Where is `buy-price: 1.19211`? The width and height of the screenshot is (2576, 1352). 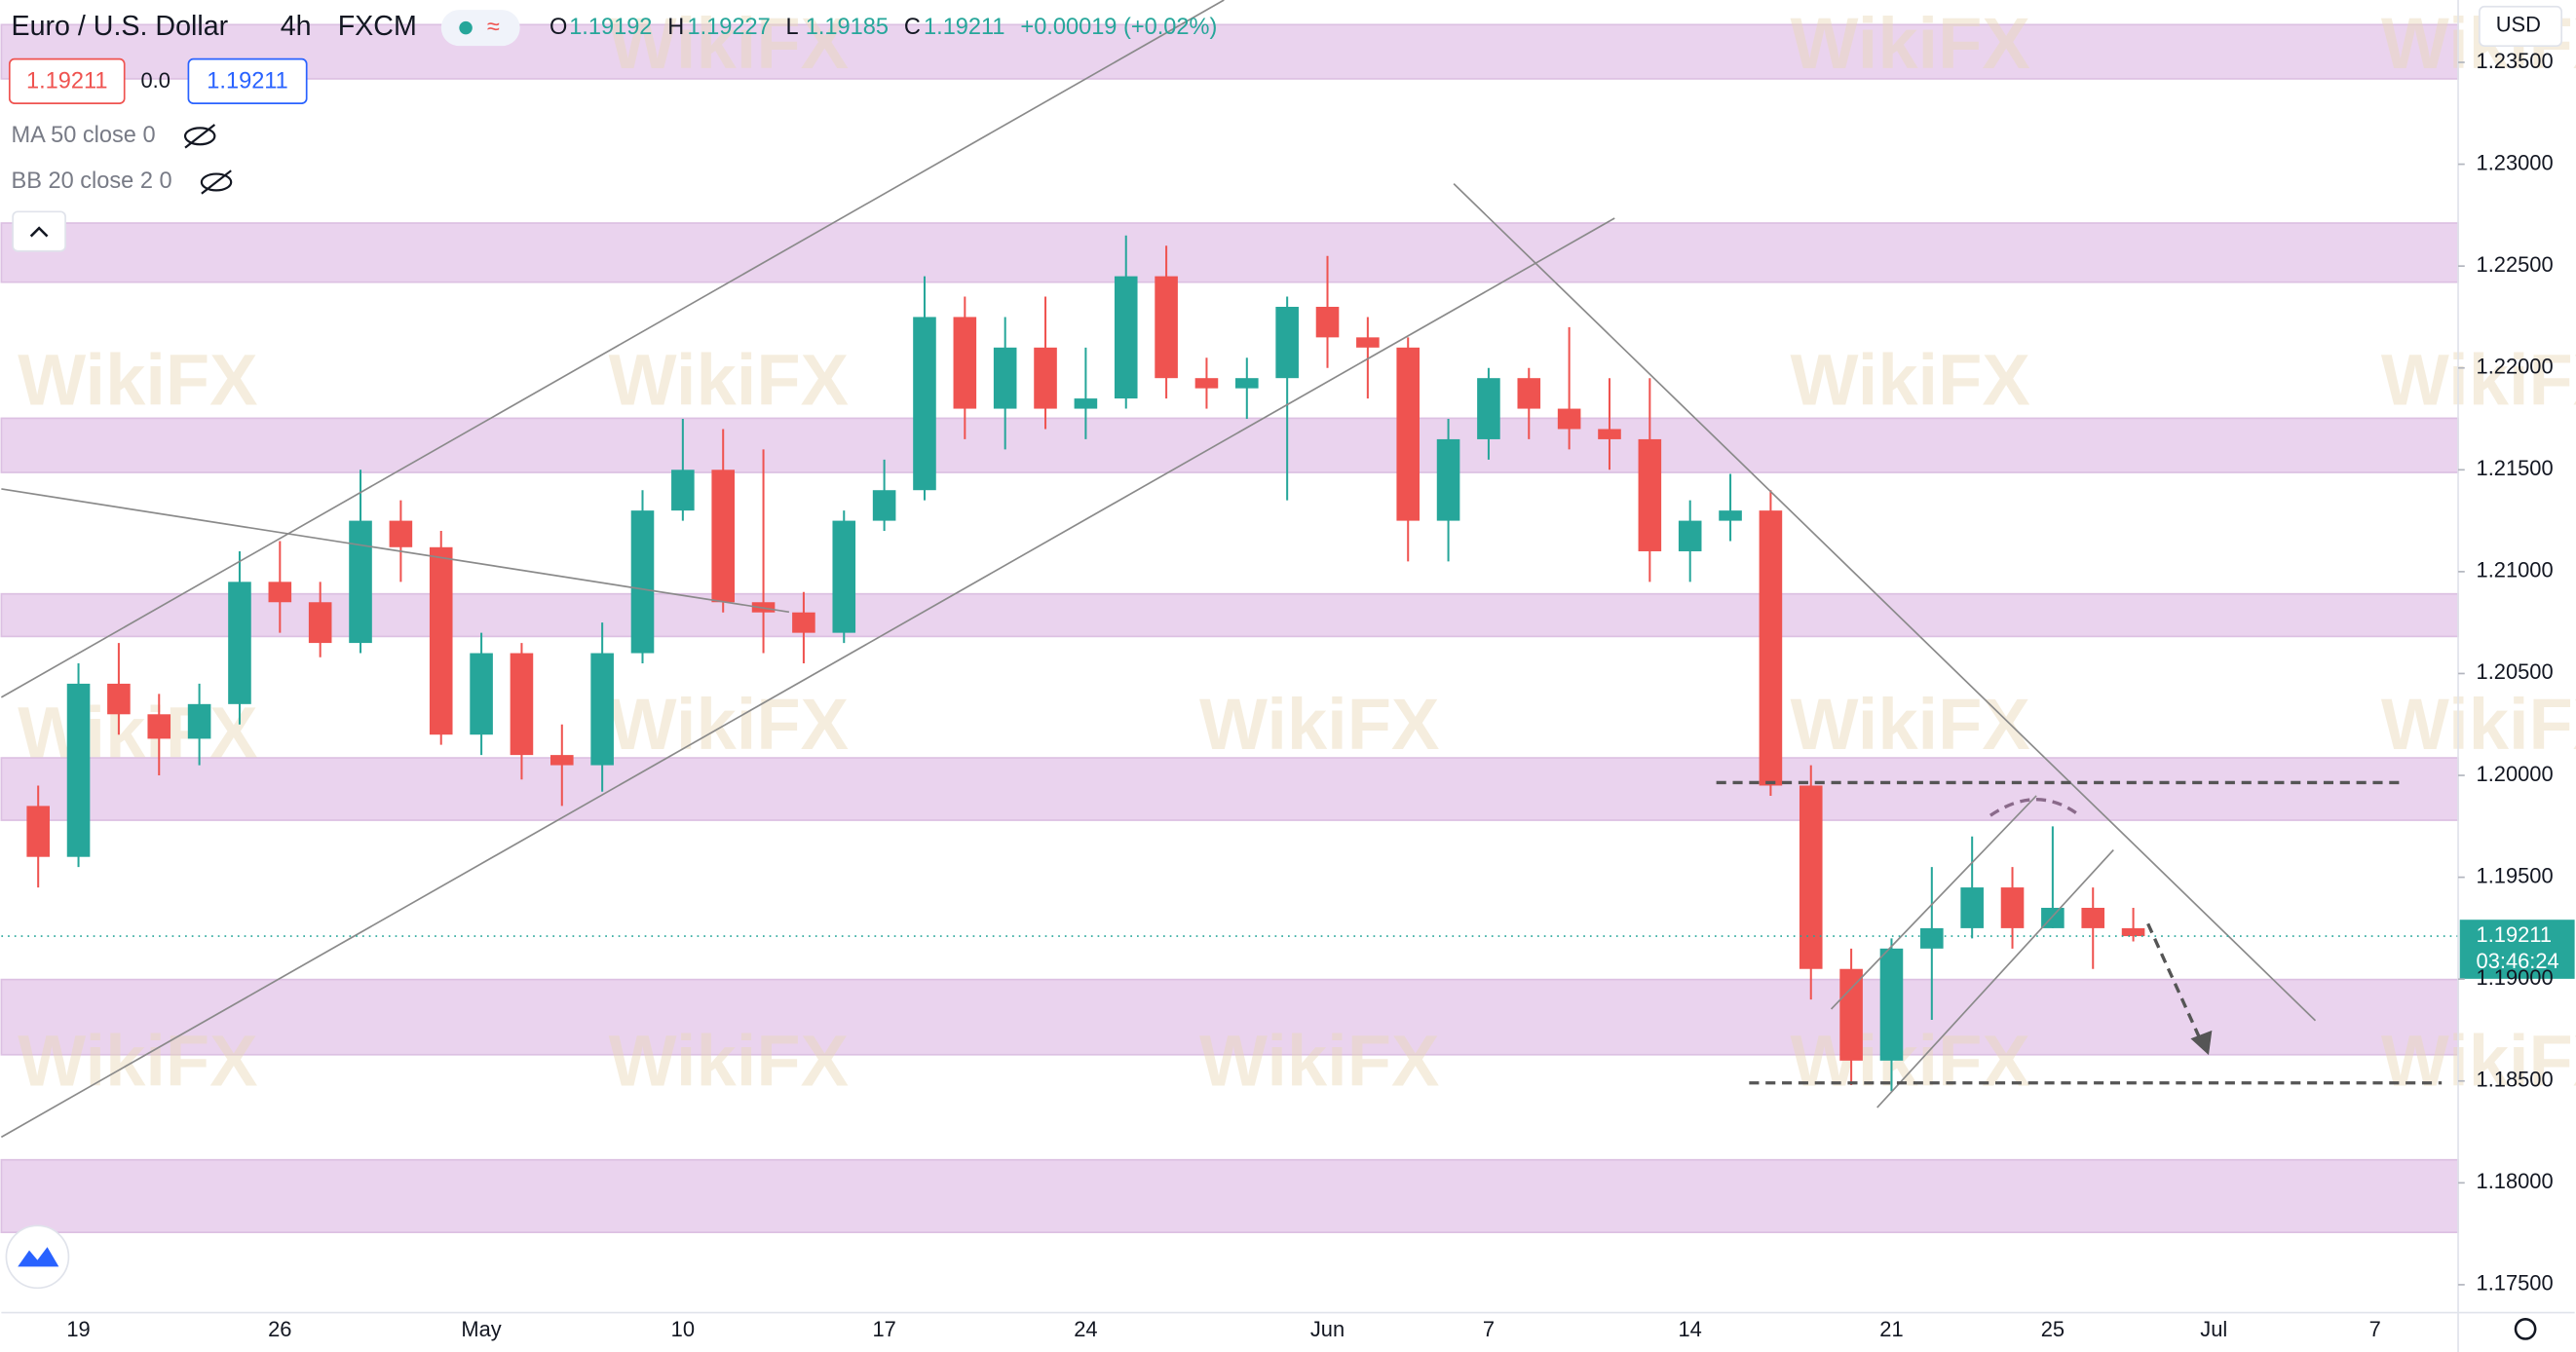 buy-price: 1.19211 is located at coordinates (247, 80).